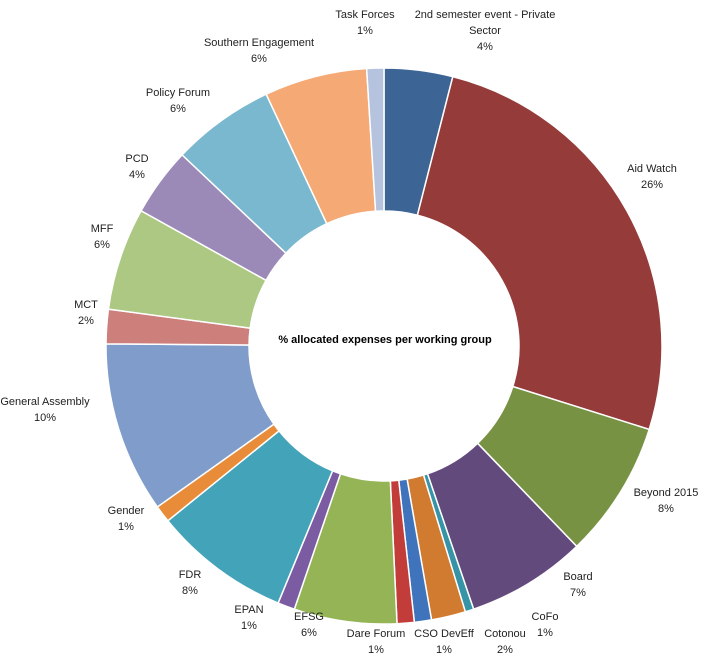 The width and height of the screenshot is (701, 665). Describe the element at coordinates (577, 585) in the screenshot. I see `slice-label-group: Board 7%` at that location.